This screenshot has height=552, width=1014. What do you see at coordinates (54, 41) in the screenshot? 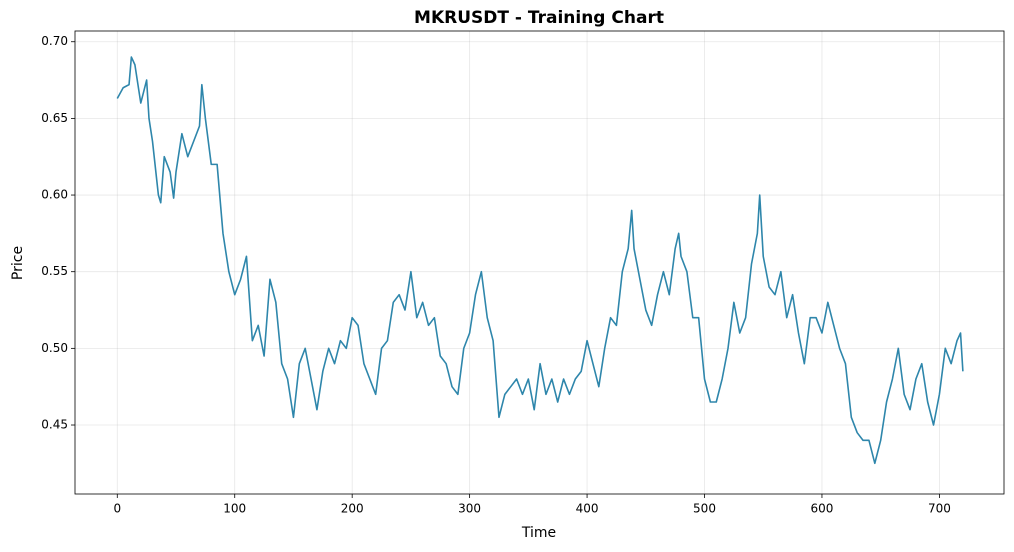
I see `y-tick-label: 0.70` at bounding box center [54, 41].